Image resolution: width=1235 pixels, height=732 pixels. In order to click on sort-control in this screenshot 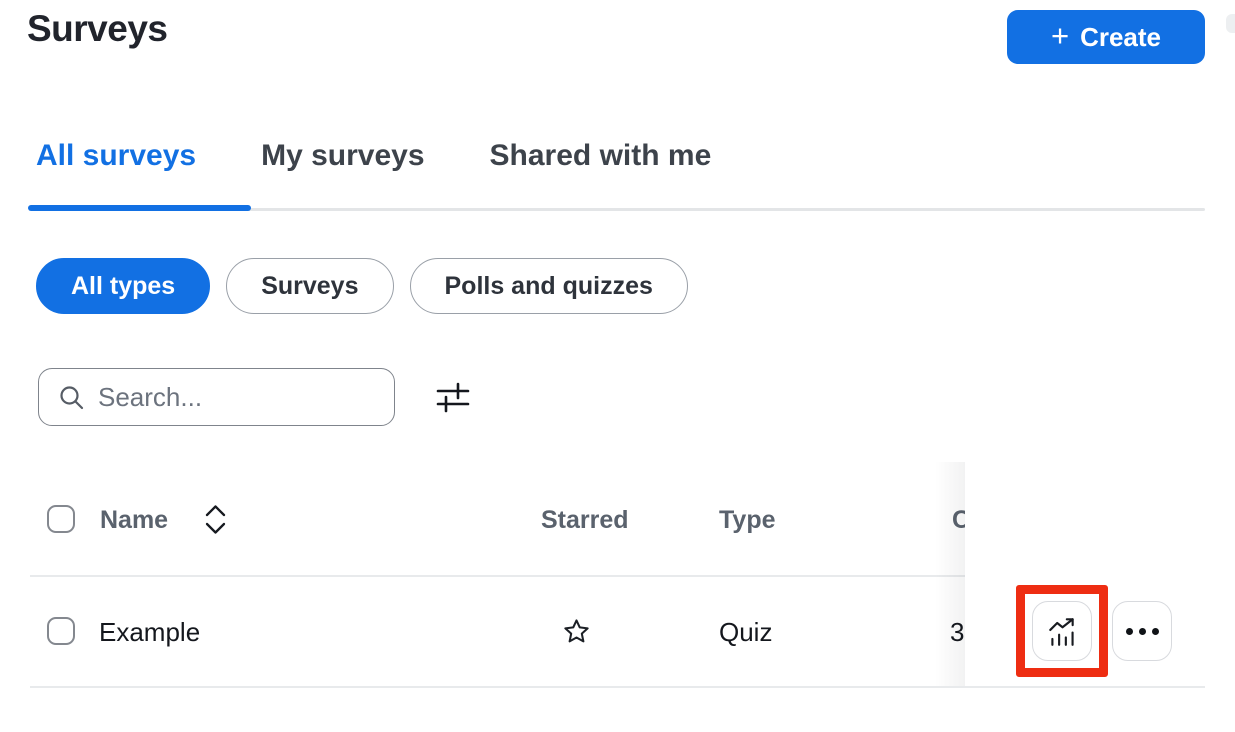, I will do `click(215, 519)`.